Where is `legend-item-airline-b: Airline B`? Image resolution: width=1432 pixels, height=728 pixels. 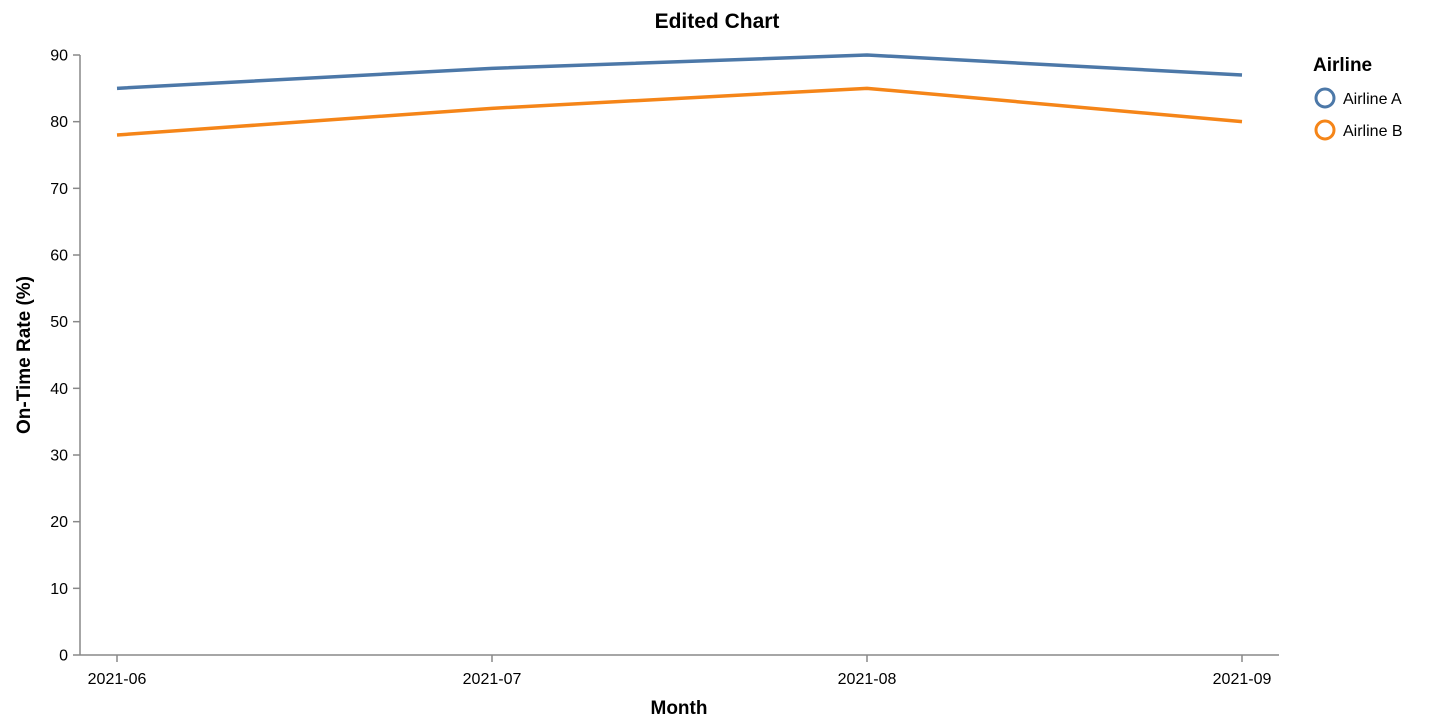 legend-item-airline-b: Airline B is located at coordinates (1358, 130).